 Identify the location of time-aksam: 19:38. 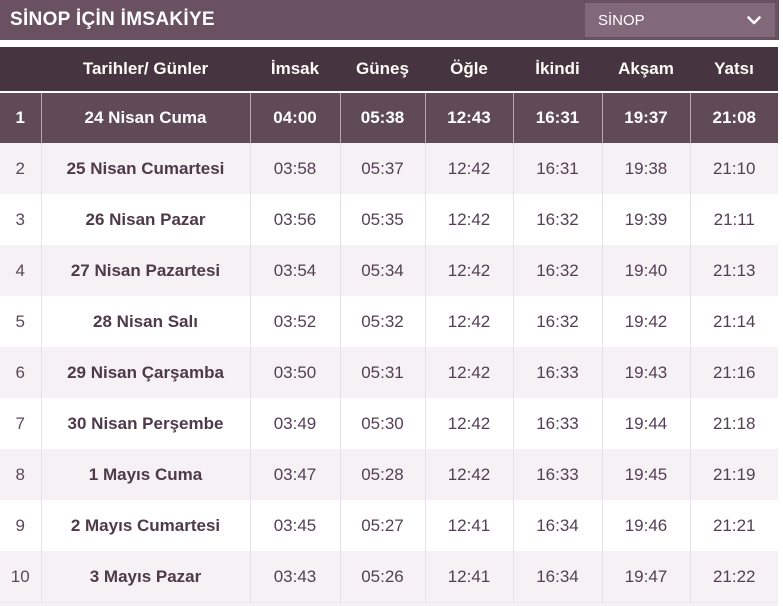
(646, 168).